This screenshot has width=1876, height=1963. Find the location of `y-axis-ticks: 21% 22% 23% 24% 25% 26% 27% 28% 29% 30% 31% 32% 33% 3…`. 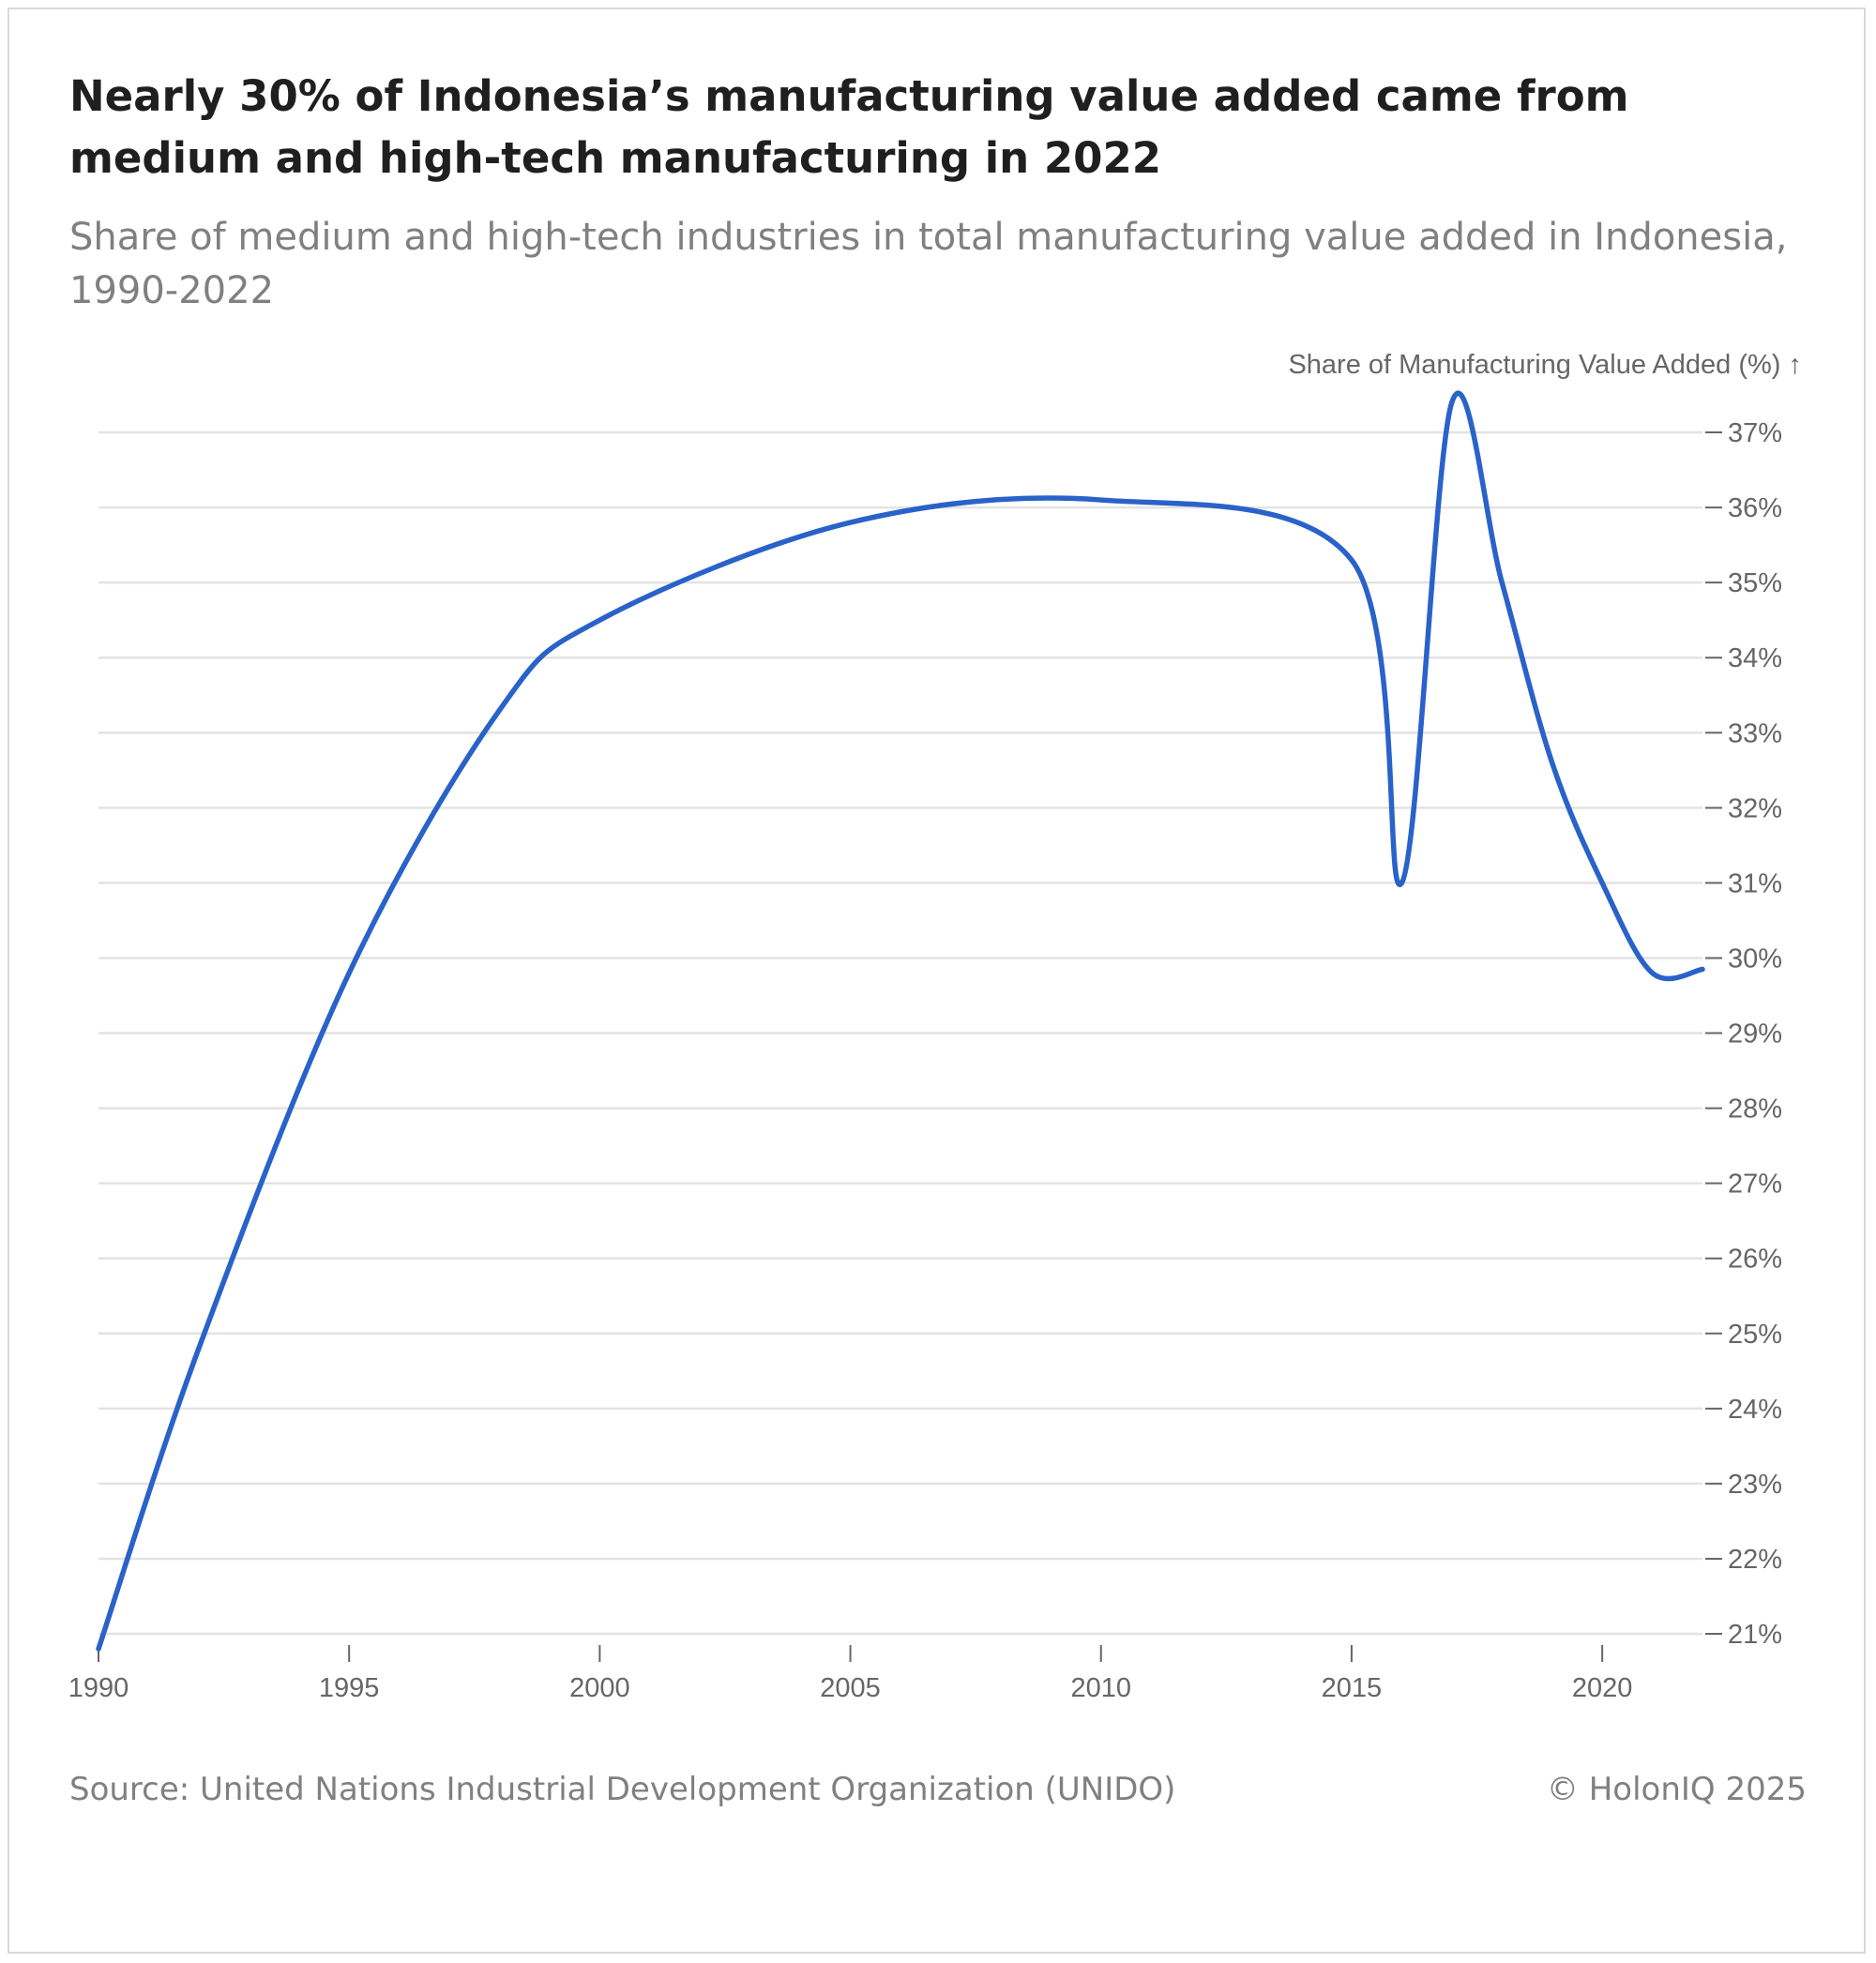

y-axis-ticks: 21% 22% 23% 24% 25% 26% 27% 28% 29% 30% 31% 32% 33% 3… is located at coordinates (1743, 1034).